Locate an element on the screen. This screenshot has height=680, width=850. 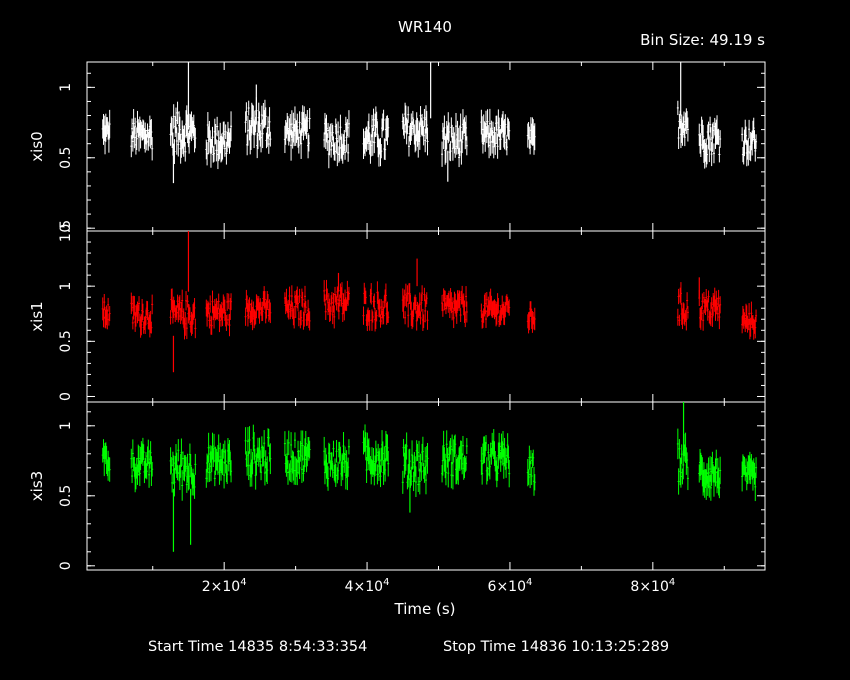
start-time-label: Start Time 14835 8:54:33:354 is located at coordinates (257, 647).